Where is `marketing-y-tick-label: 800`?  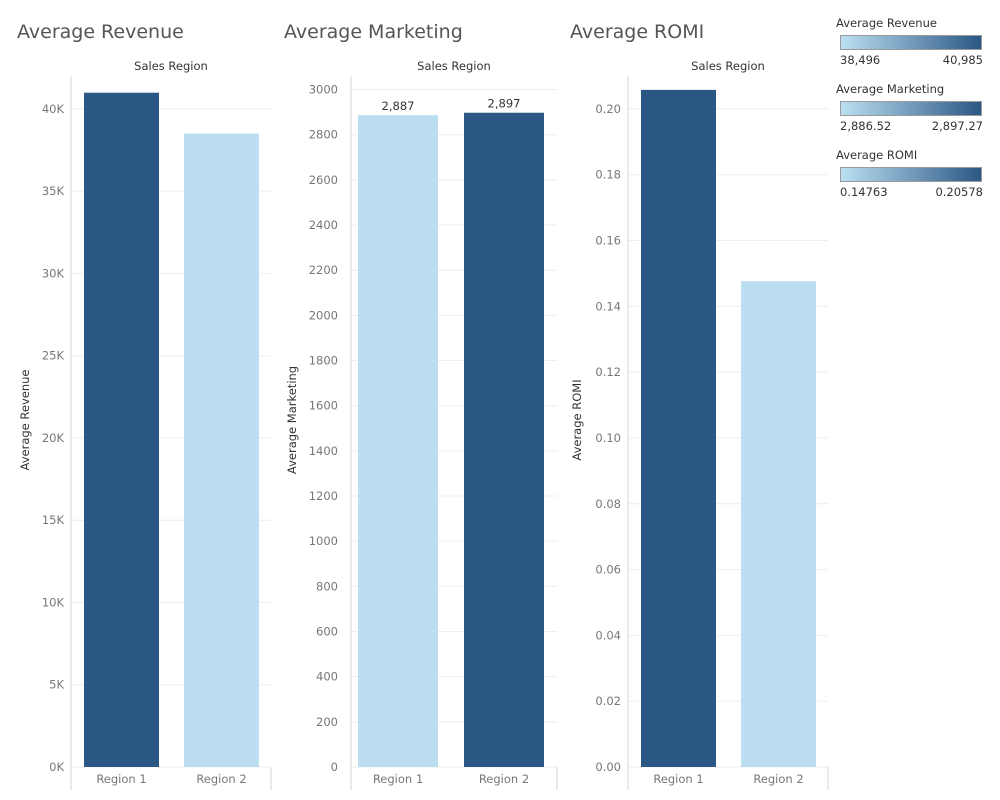 marketing-y-tick-label: 800 is located at coordinates (327, 586).